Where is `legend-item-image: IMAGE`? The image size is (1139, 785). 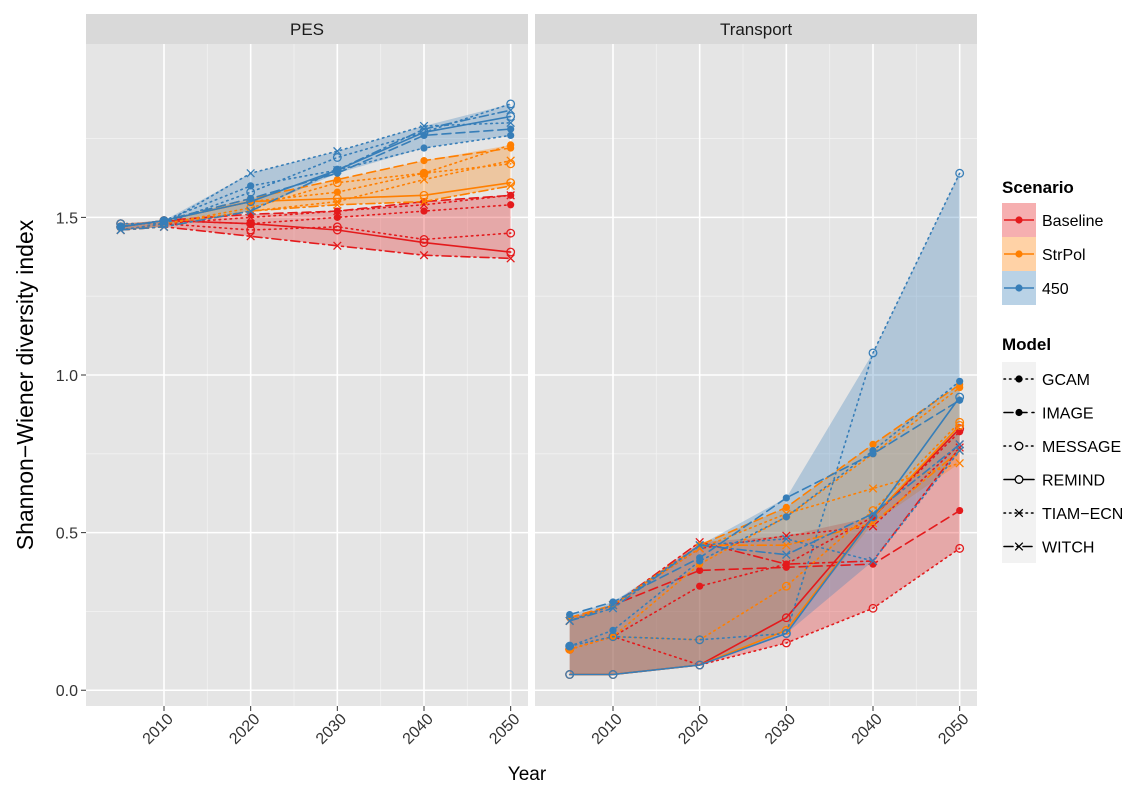
legend-item-image: IMAGE is located at coordinates (1048, 412).